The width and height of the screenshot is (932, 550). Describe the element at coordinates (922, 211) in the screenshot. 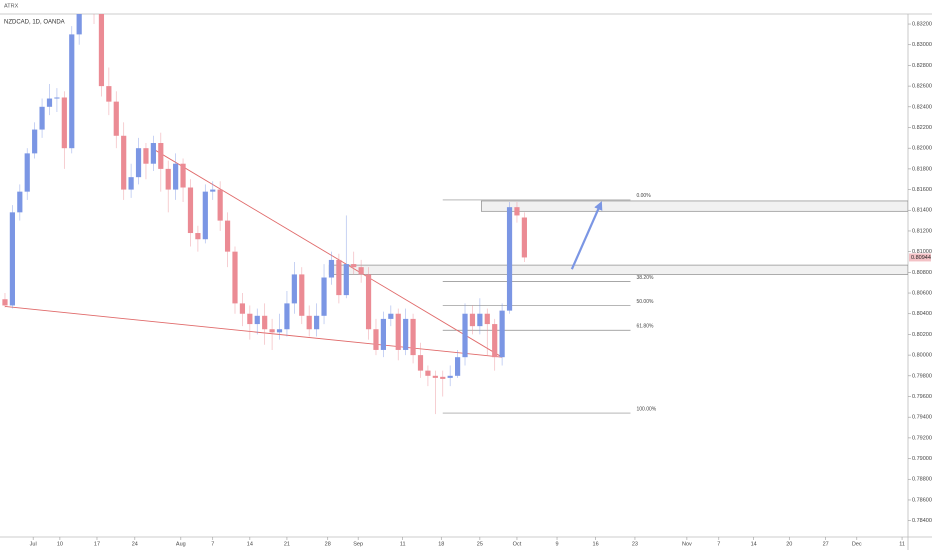

I see `y-tick-label: 0.81400` at that location.